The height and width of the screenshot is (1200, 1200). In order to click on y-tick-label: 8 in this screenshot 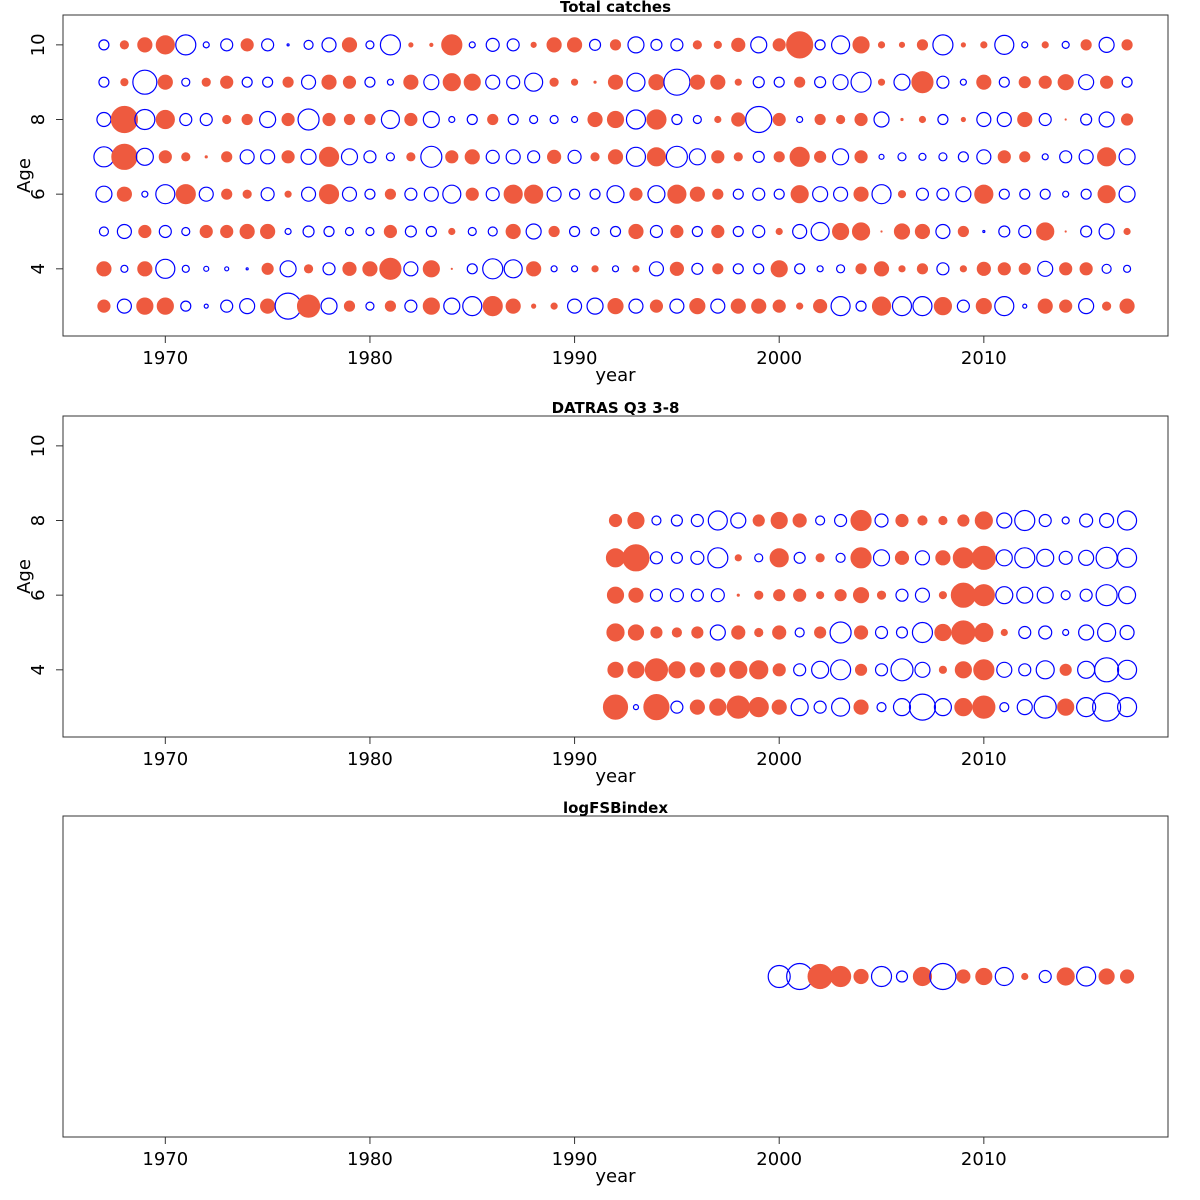, I will do `click(38, 119)`.